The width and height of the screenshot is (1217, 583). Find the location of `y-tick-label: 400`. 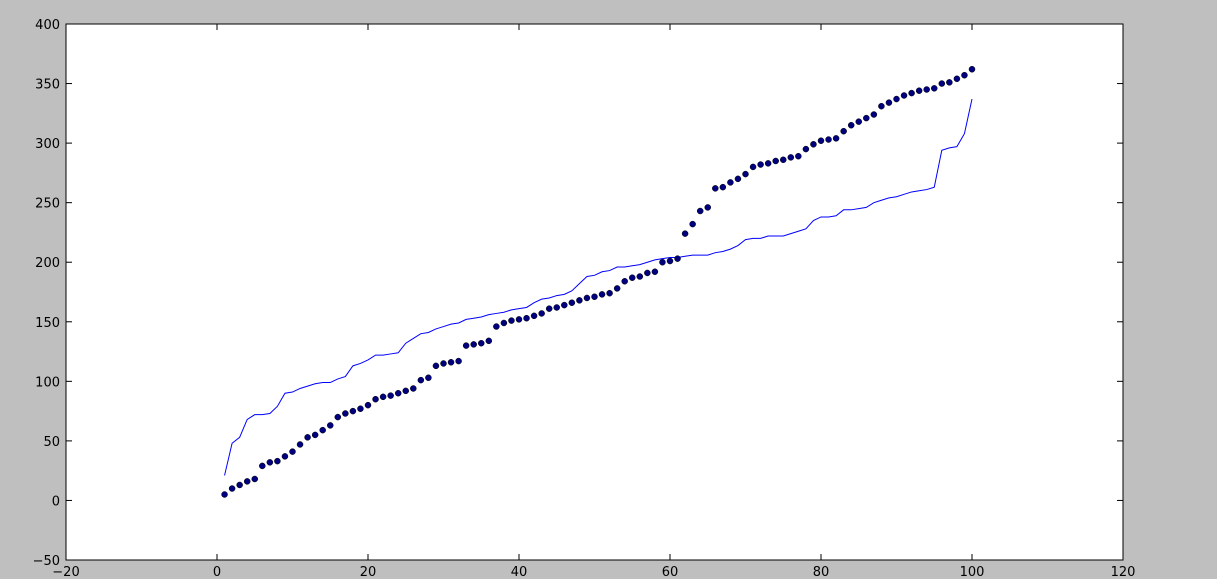

y-tick-label: 400 is located at coordinates (47, 25).